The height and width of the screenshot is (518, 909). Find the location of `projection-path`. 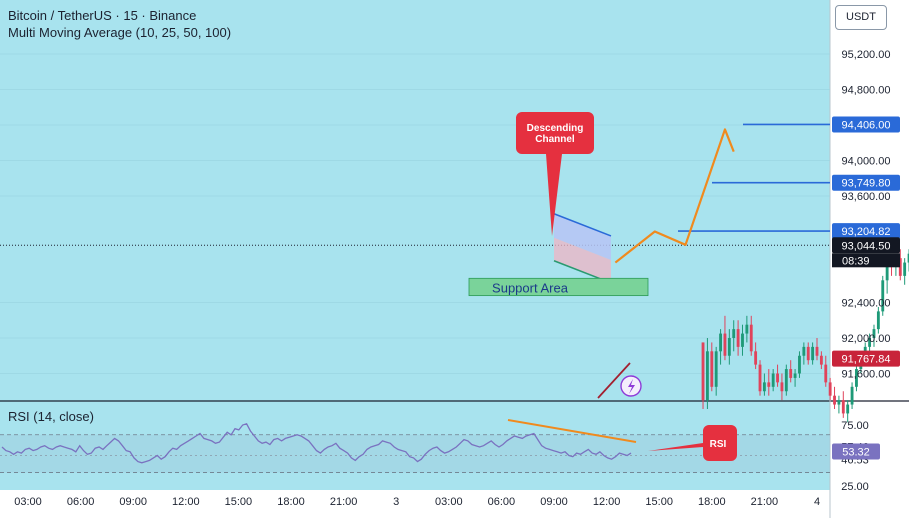

projection-path is located at coordinates (674, 196).